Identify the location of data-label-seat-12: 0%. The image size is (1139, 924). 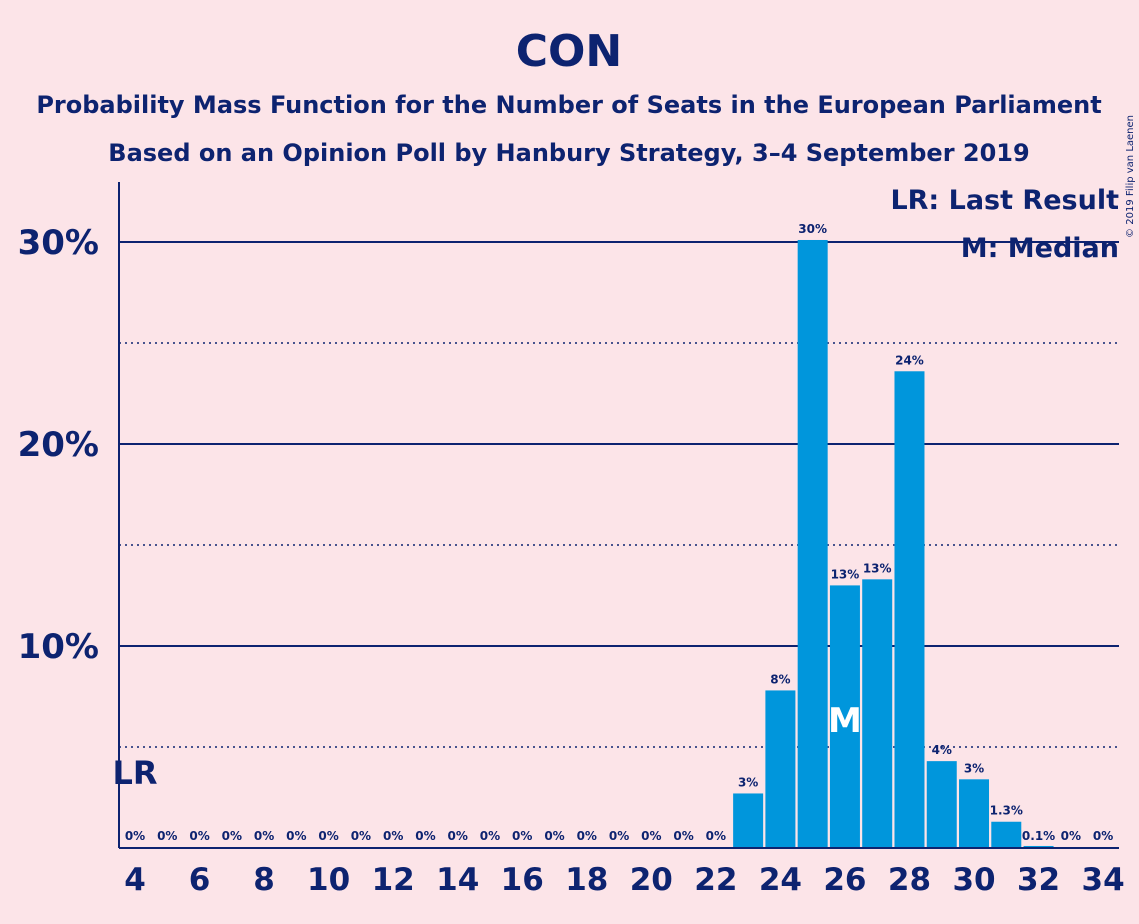
(393, 836).